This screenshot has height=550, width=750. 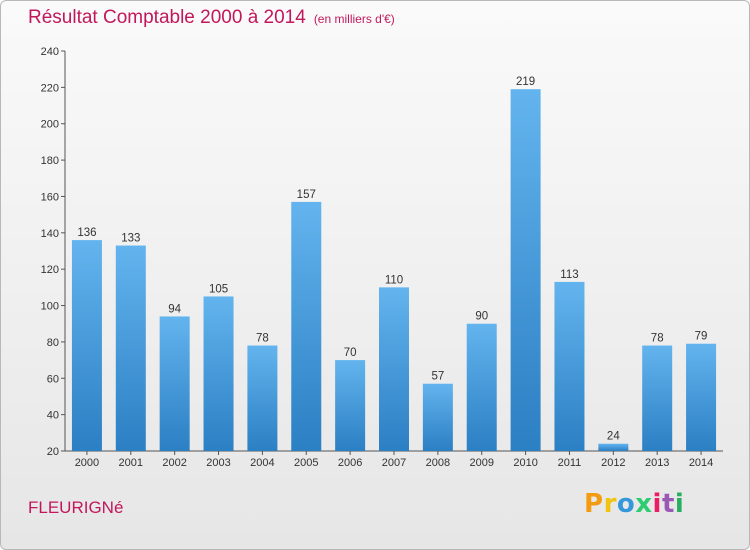 What do you see at coordinates (354, 19) in the screenshot?
I see `chart-subtitle: (en milliers d'€)` at bounding box center [354, 19].